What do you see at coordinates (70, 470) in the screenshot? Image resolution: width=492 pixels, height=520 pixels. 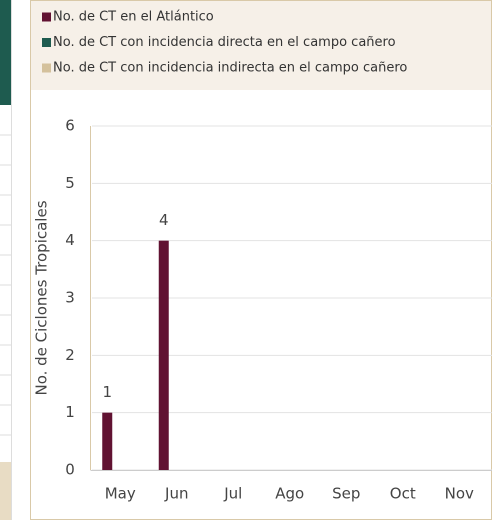 I see `y-tick-label: 0` at bounding box center [70, 470].